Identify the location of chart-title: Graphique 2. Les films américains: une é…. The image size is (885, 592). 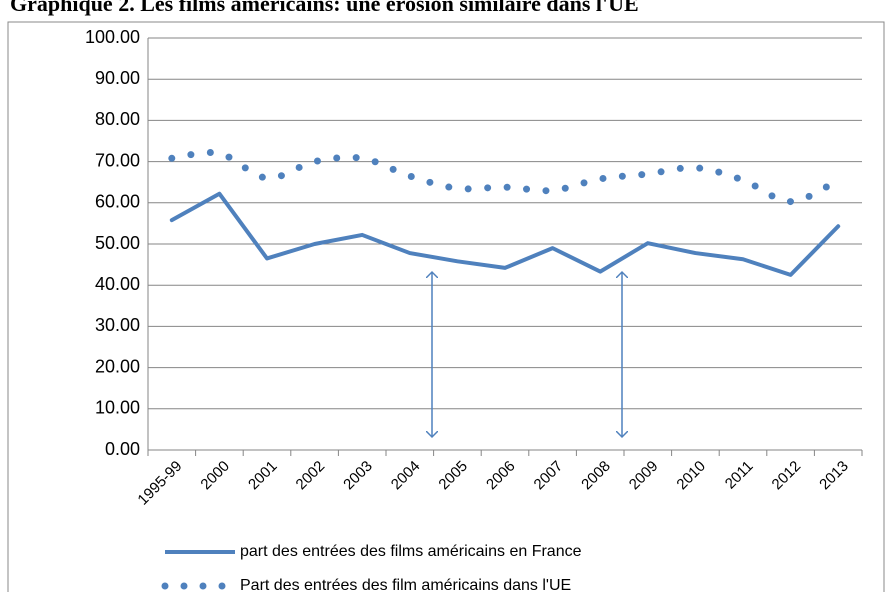
(324, 8).